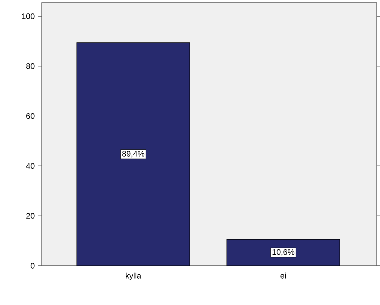  What do you see at coordinates (30, 116) in the screenshot?
I see `y-tick-label: 60` at bounding box center [30, 116].